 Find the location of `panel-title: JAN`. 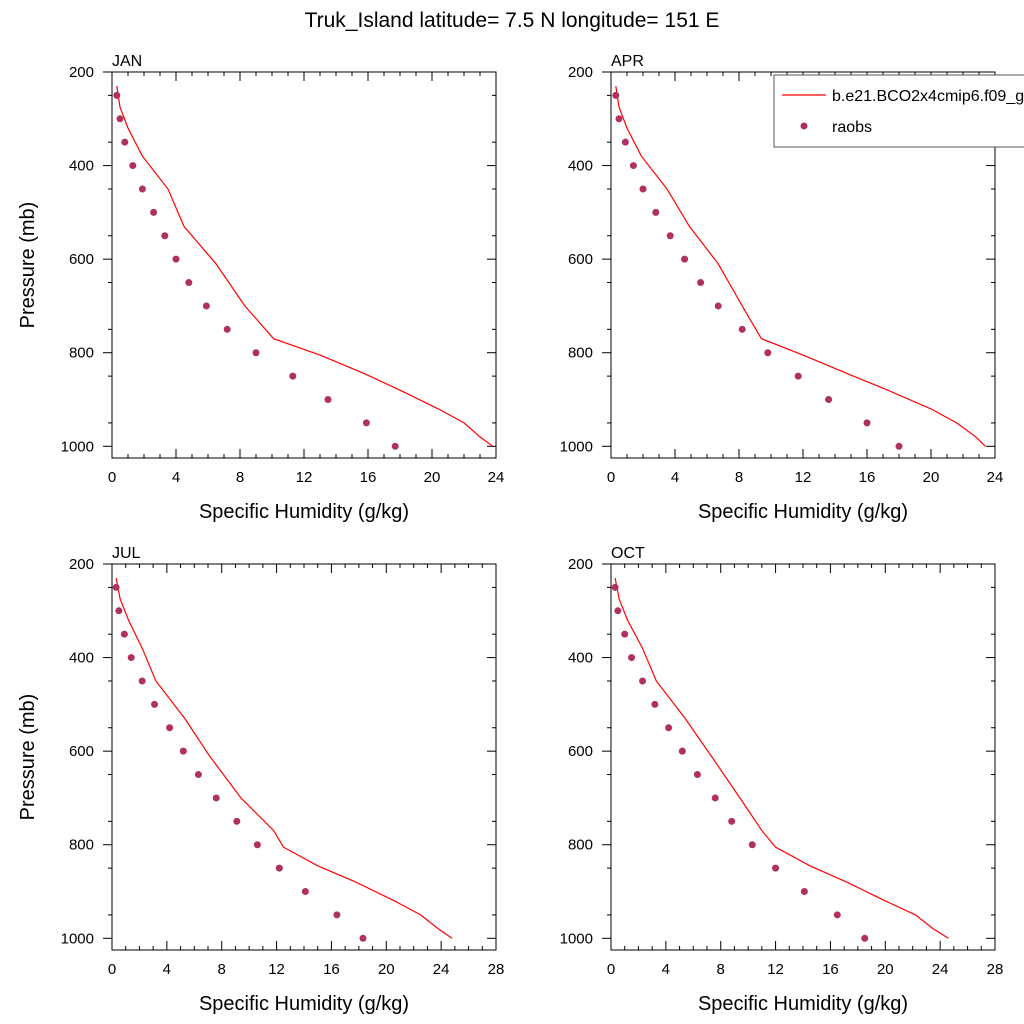

panel-title: JAN is located at coordinates (127, 61).